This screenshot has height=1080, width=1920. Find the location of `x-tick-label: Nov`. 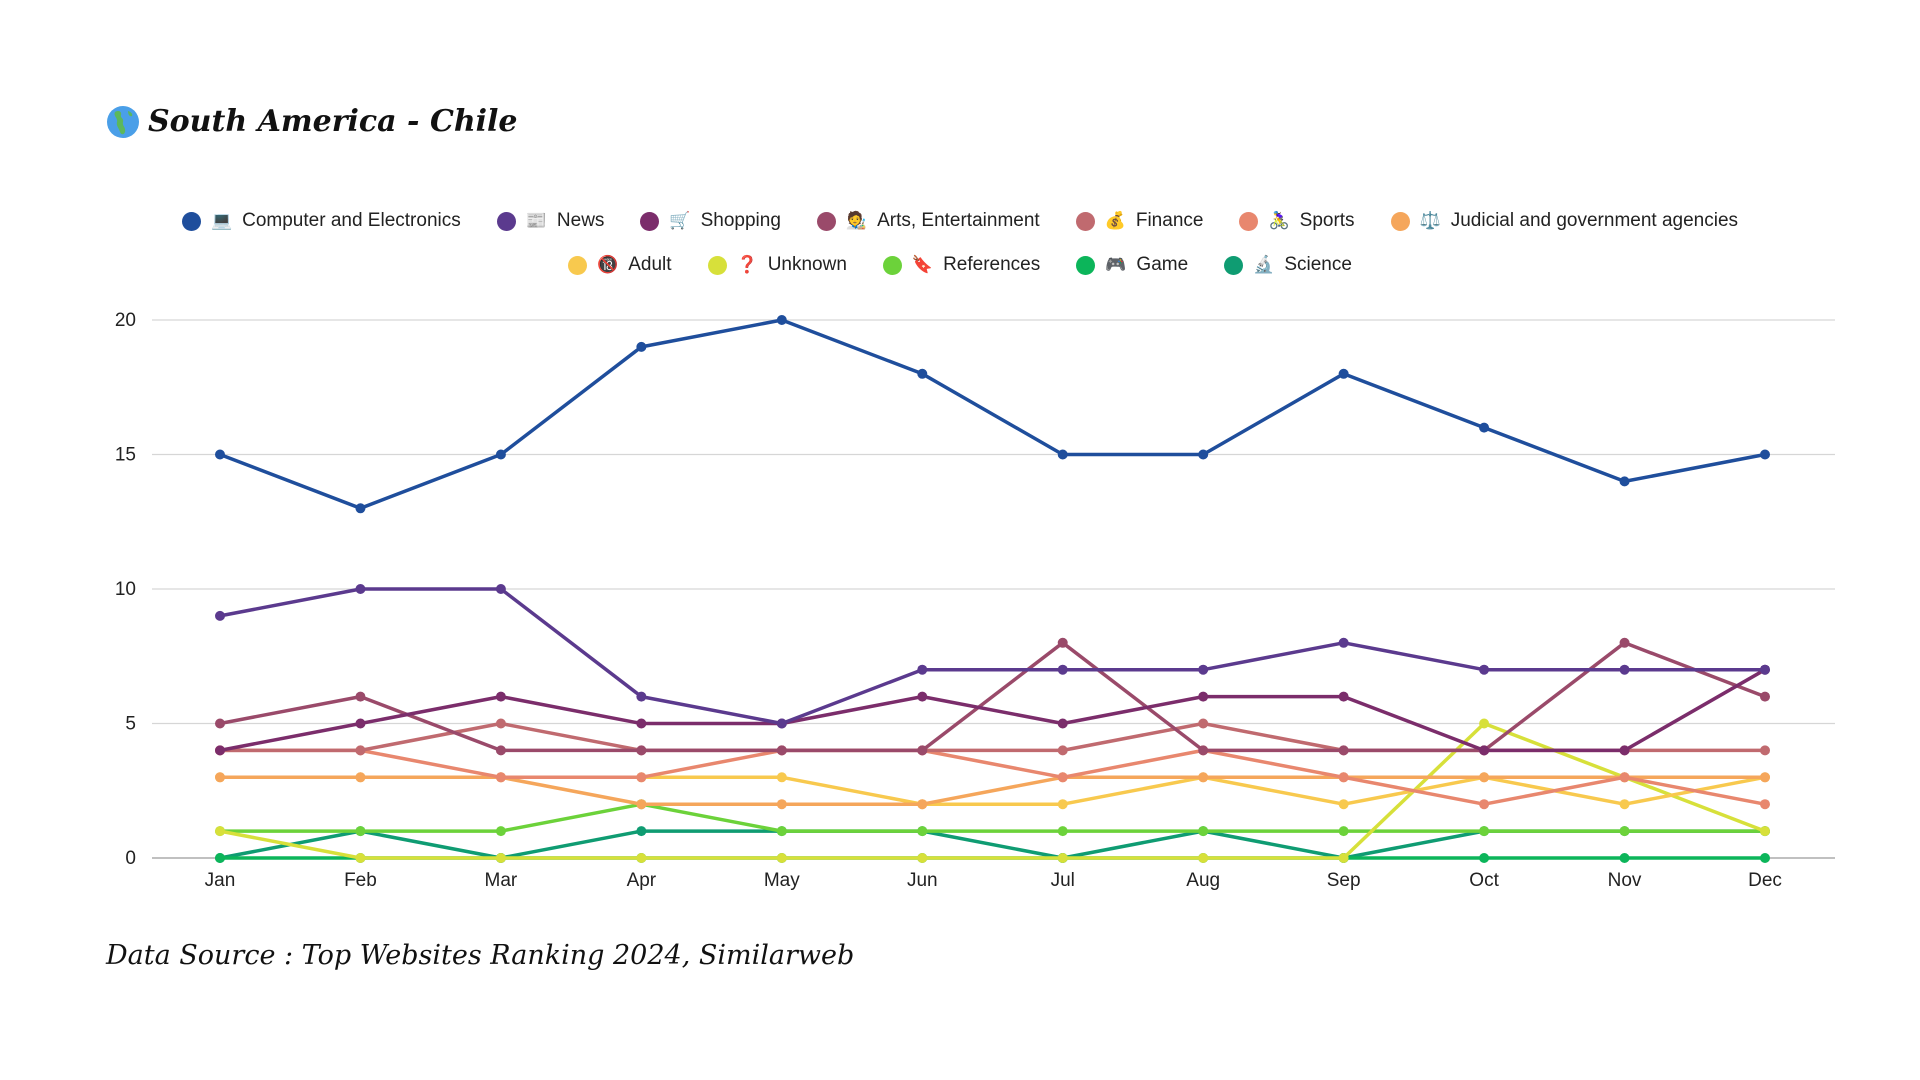

x-tick-label: Nov is located at coordinates (1625, 880).